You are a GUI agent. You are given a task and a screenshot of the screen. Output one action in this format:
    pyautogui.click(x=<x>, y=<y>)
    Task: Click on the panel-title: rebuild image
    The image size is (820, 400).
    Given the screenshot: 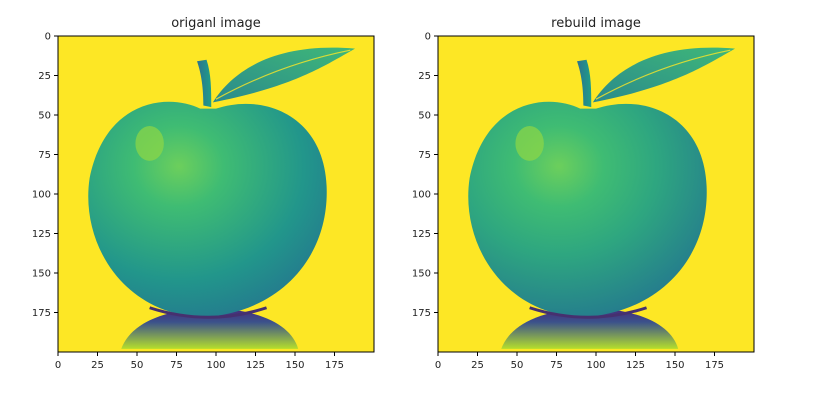 What is the action you would take?
    pyautogui.click(x=596, y=23)
    